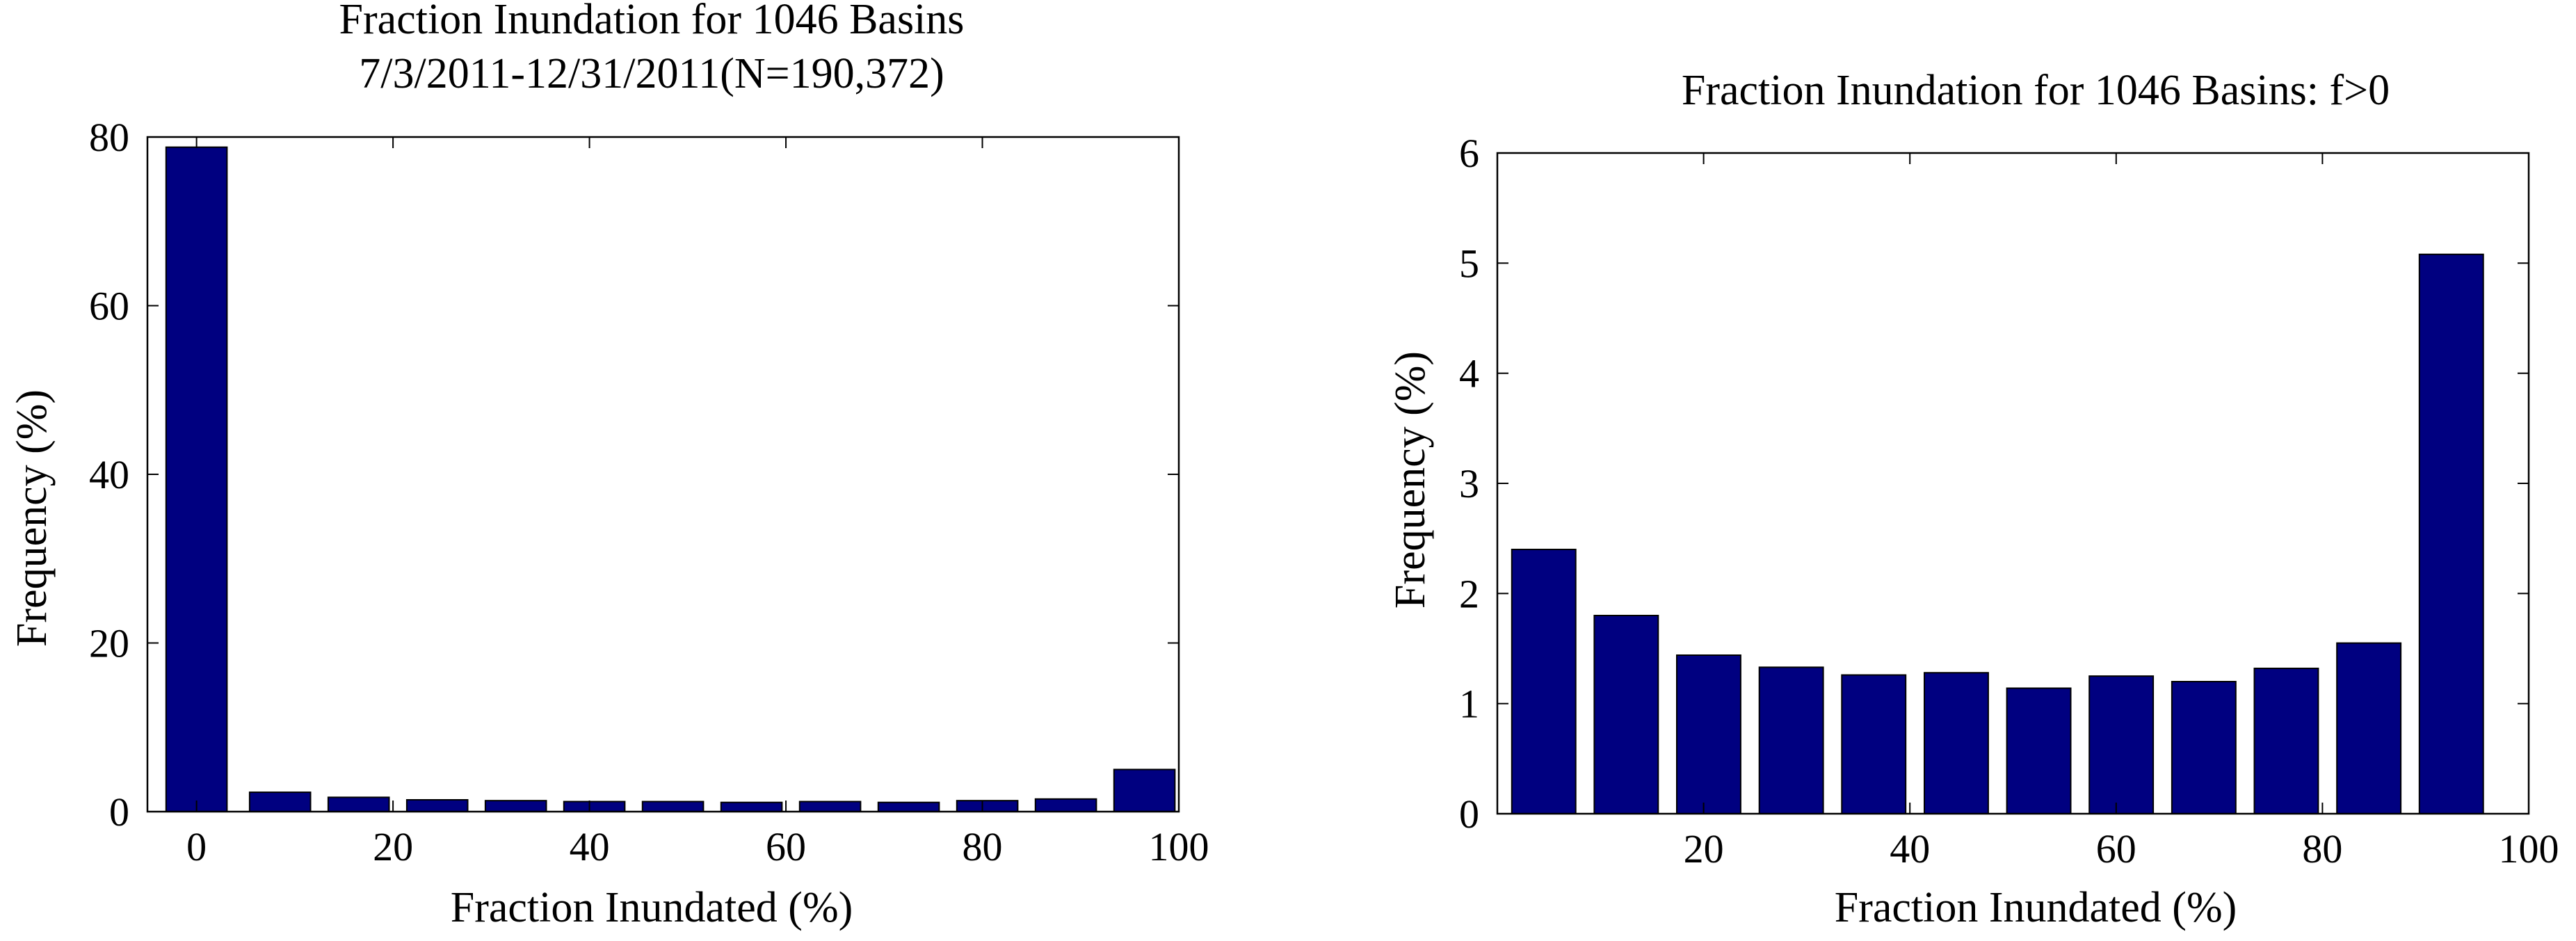  Describe the element at coordinates (1910, 848) in the screenshot. I see `chart-2-x-tick-label: 40` at that location.